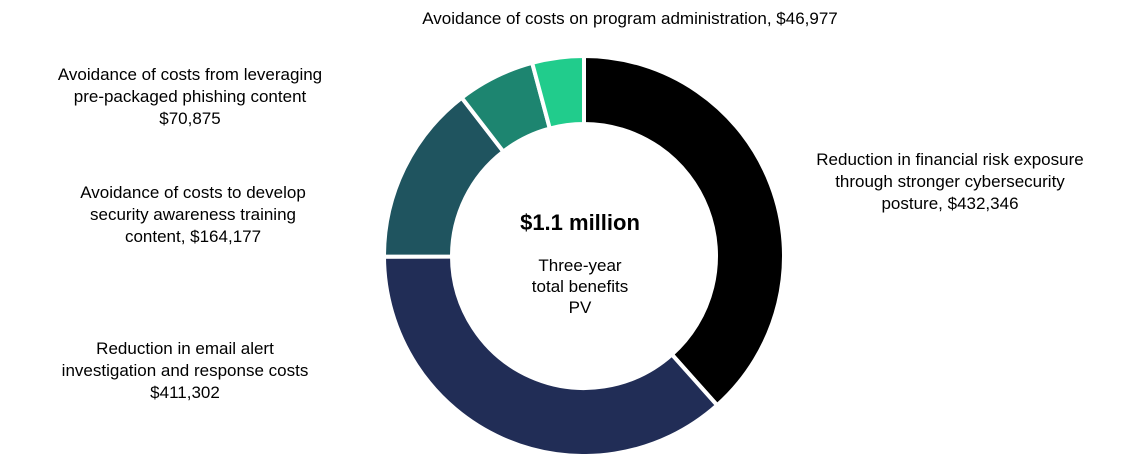  I want to click on label-line: Reduction in email alert, so click(185, 348).